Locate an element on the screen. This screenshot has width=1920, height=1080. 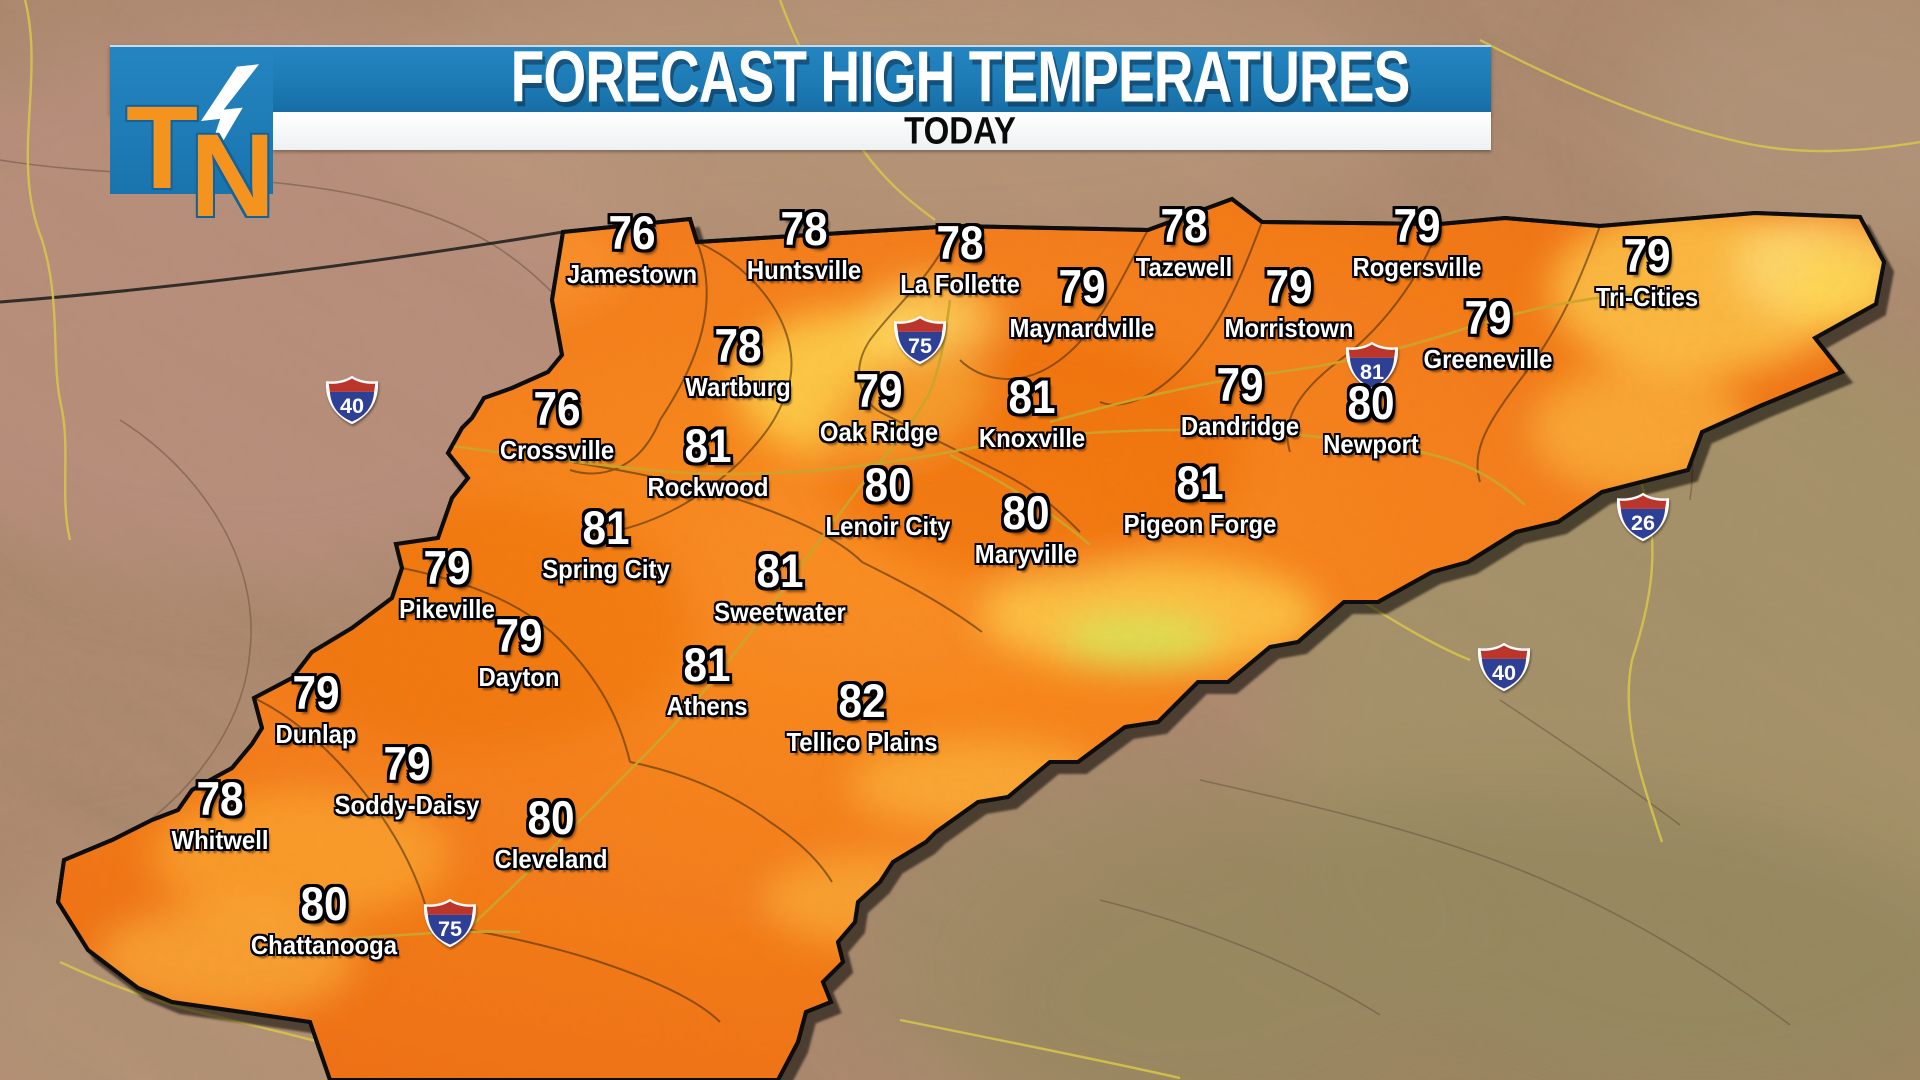
header-bar is located at coordinates (800, 79).